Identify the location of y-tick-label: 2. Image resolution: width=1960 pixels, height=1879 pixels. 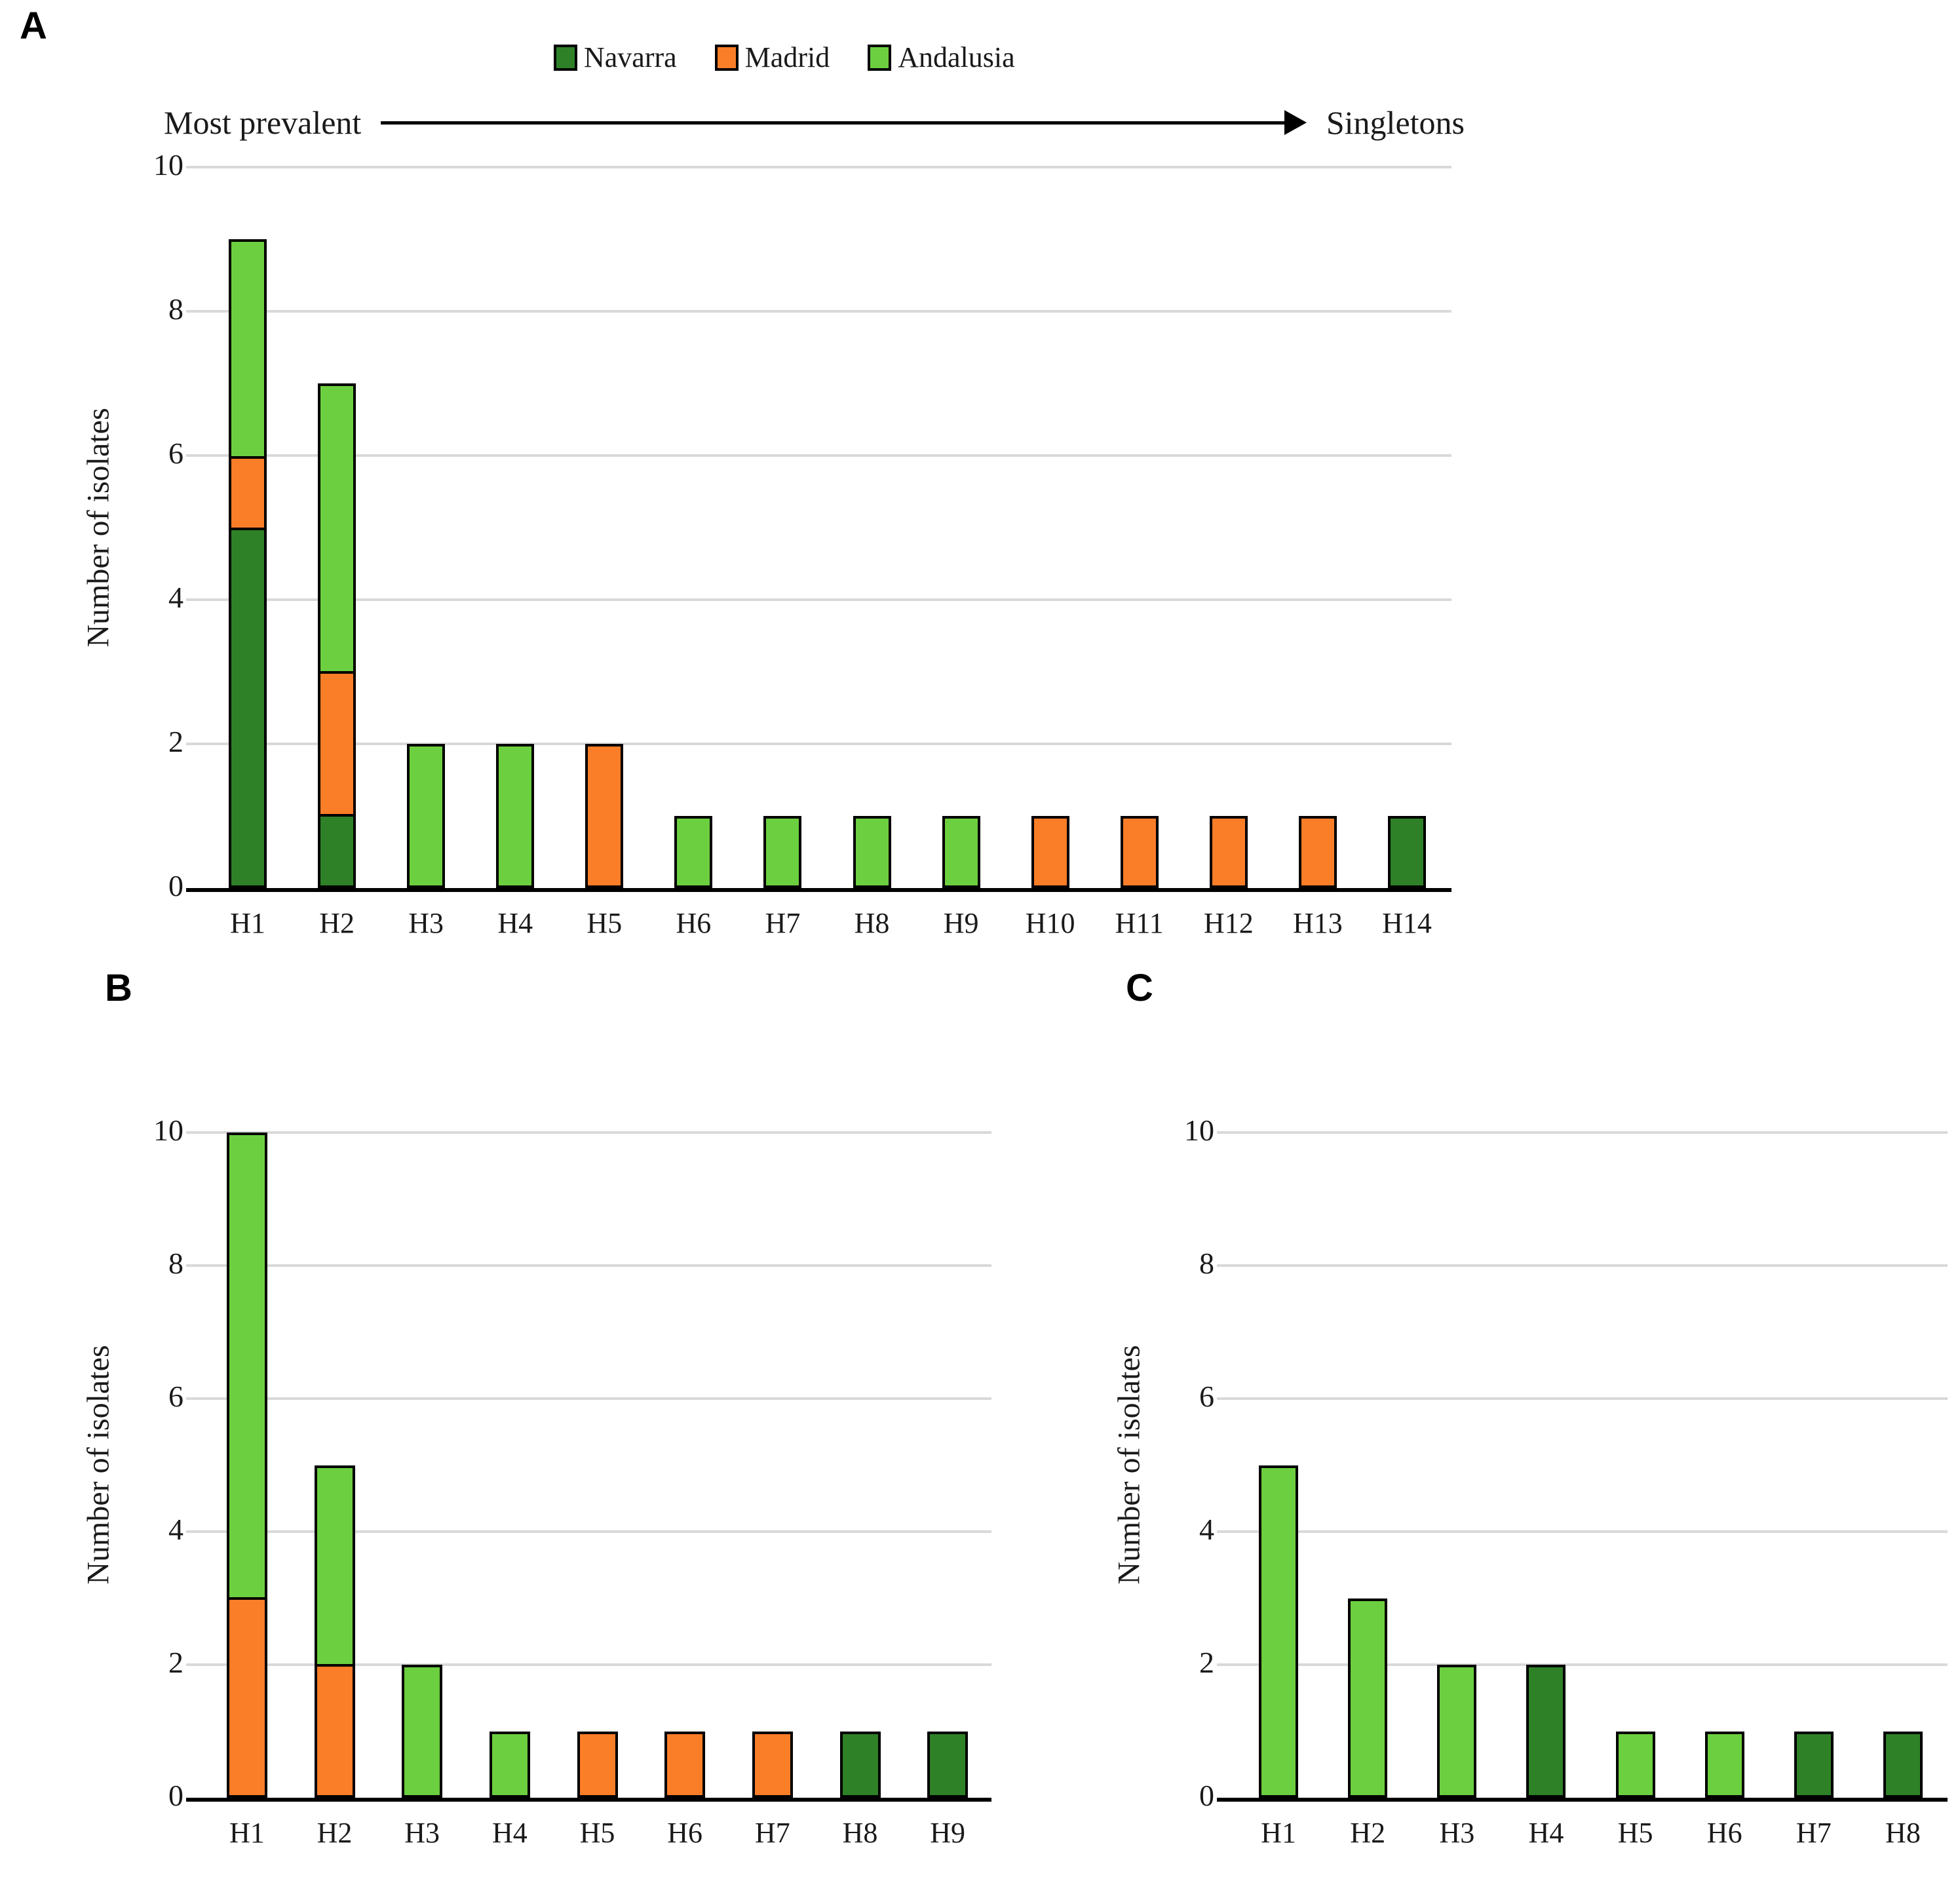
(1206, 1662).